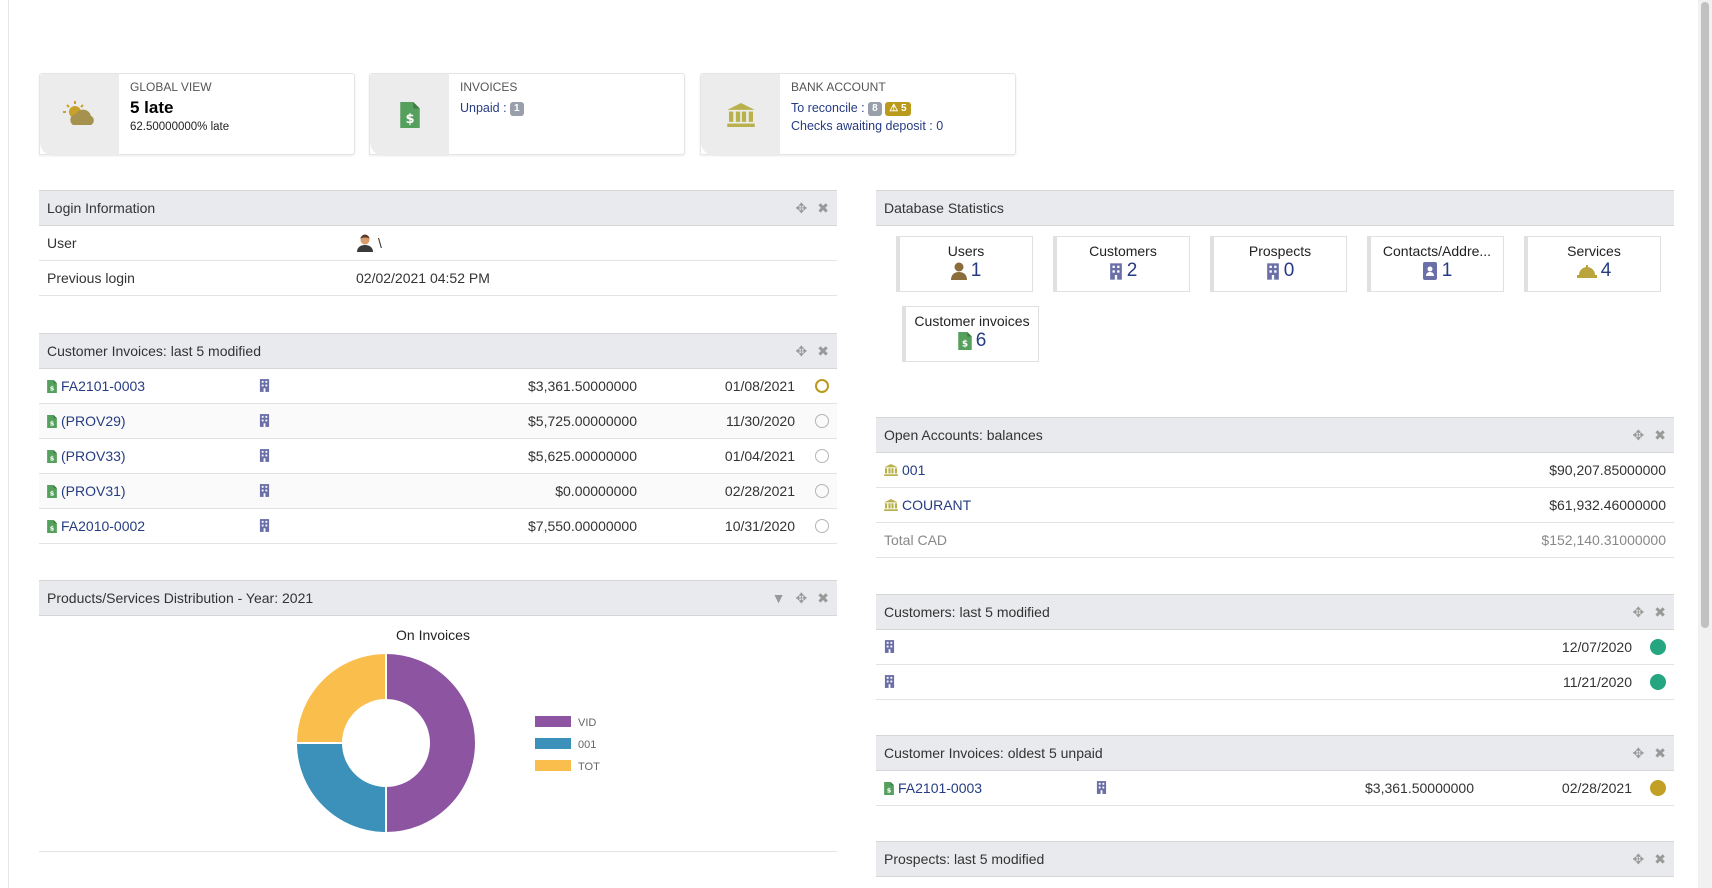 This screenshot has height=888, width=1712. Describe the element at coordinates (778, 598) in the screenshot. I see `filter-icon: ▼` at that location.